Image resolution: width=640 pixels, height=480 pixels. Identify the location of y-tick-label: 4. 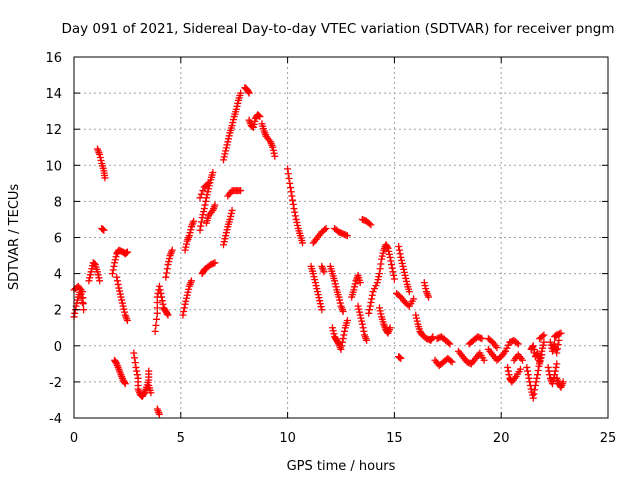
(58, 275).